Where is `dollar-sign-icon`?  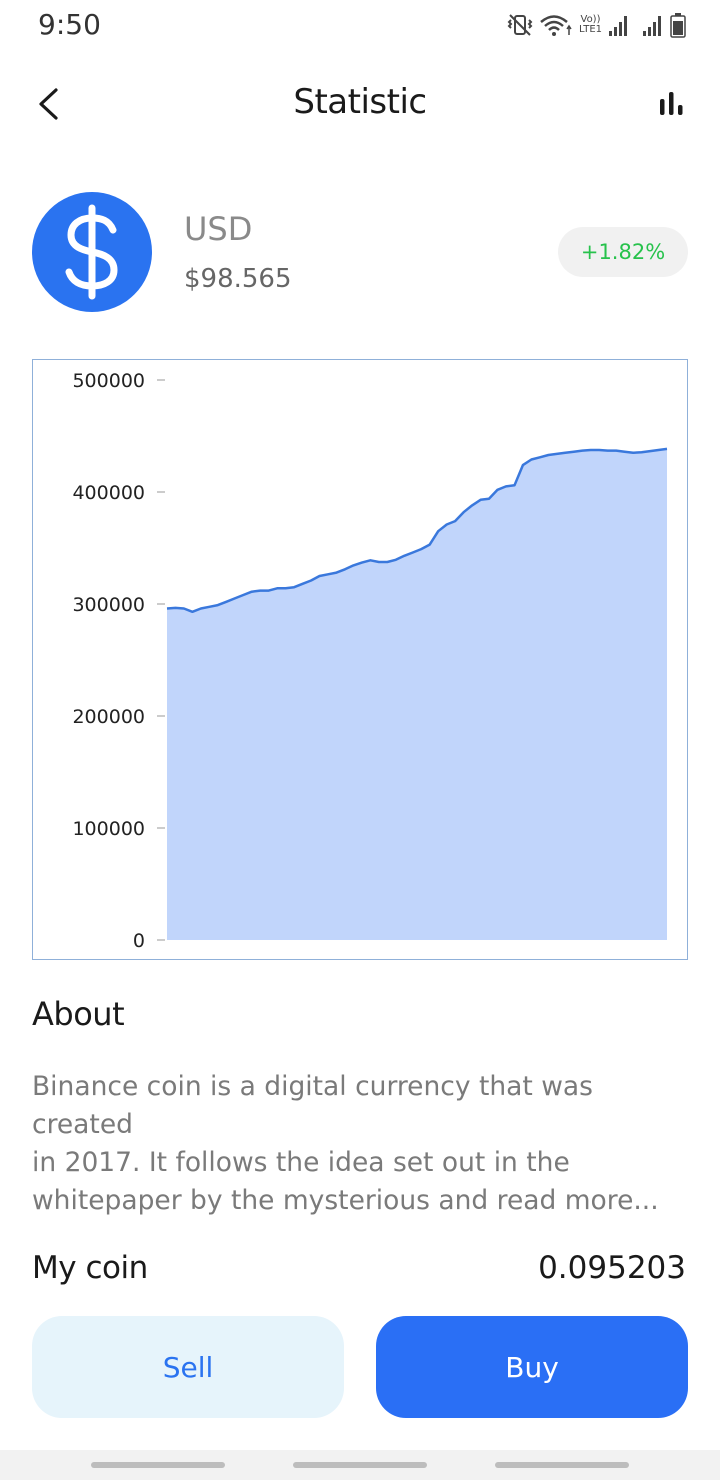 dollar-sign-icon is located at coordinates (91, 252).